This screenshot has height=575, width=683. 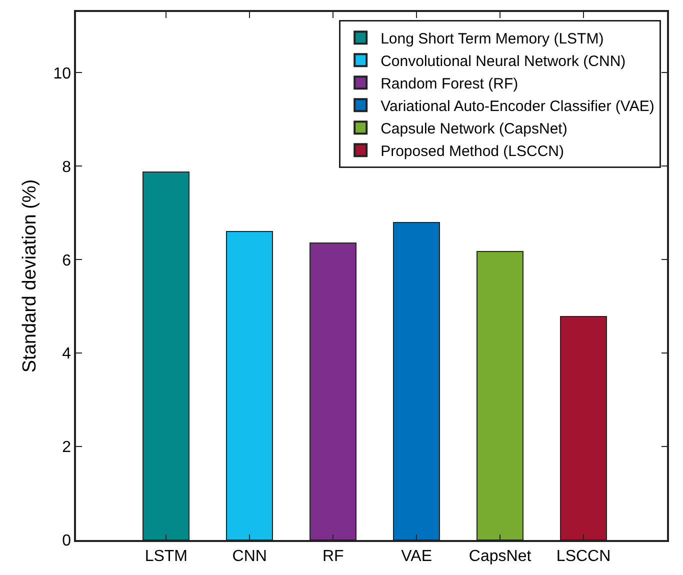 What do you see at coordinates (333, 556) in the screenshot?
I see `x-tick-label: RF` at bounding box center [333, 556].